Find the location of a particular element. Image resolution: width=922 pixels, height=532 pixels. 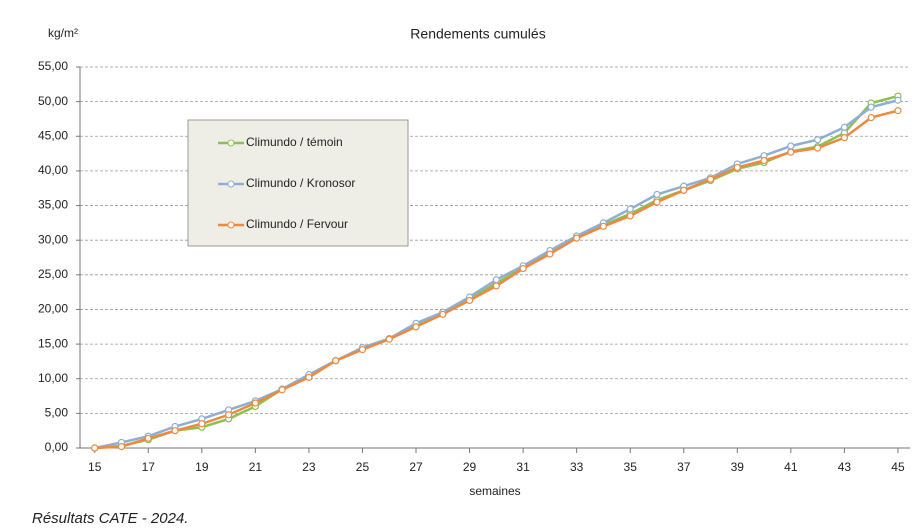

x-tick-label: 25 is located at coordinates (363, 467).